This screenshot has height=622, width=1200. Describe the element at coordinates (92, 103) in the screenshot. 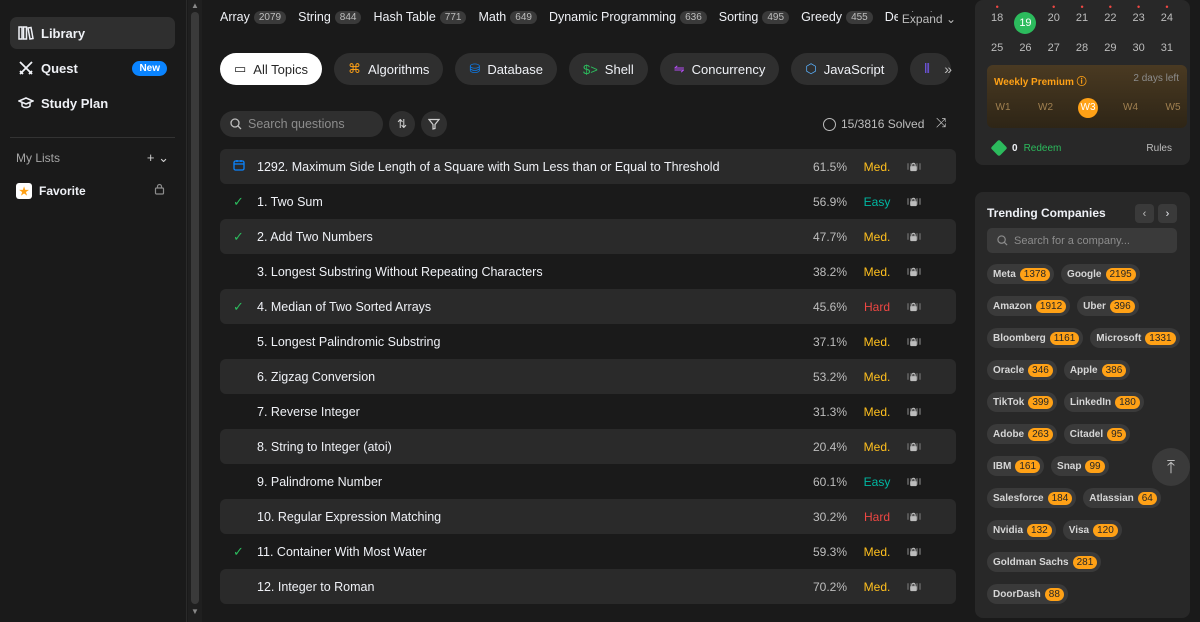

I see `nav-study-plan: Study Plan` at that location.